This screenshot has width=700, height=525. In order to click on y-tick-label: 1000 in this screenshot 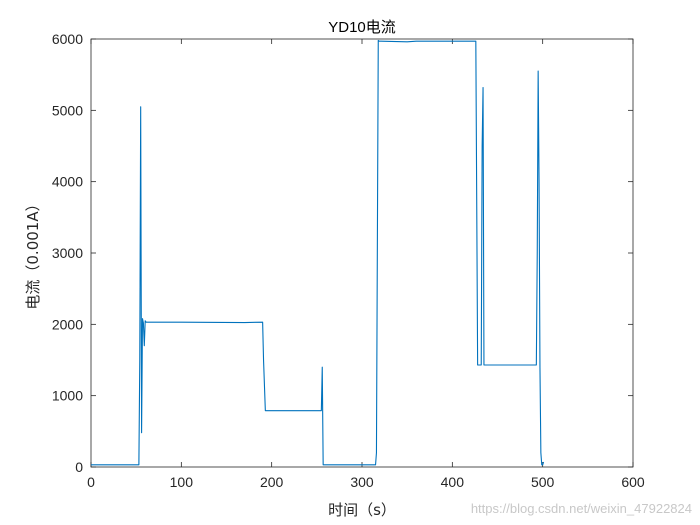, I will do `click(67, 396)`.